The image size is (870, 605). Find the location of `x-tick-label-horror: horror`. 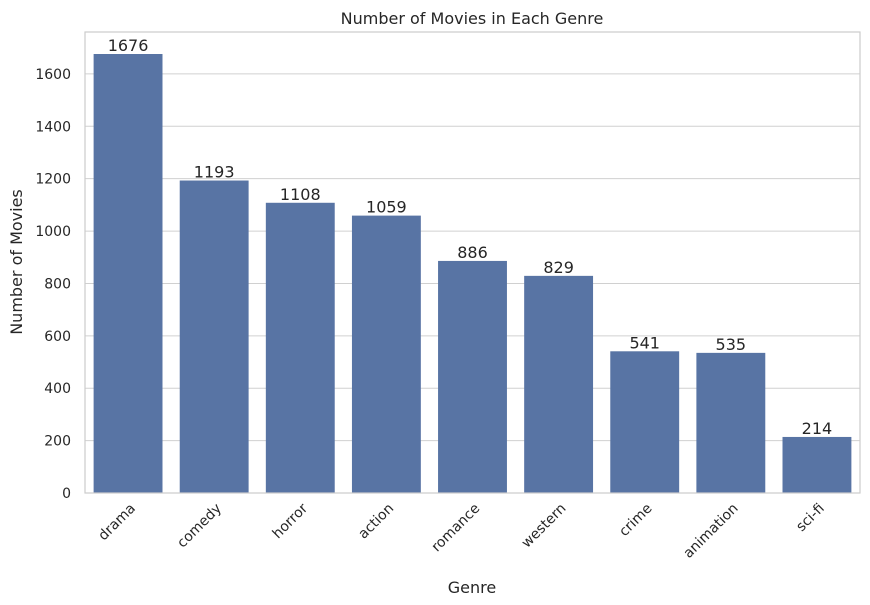

x-tick-label-horror: horror is located at coordinates (291, 521).